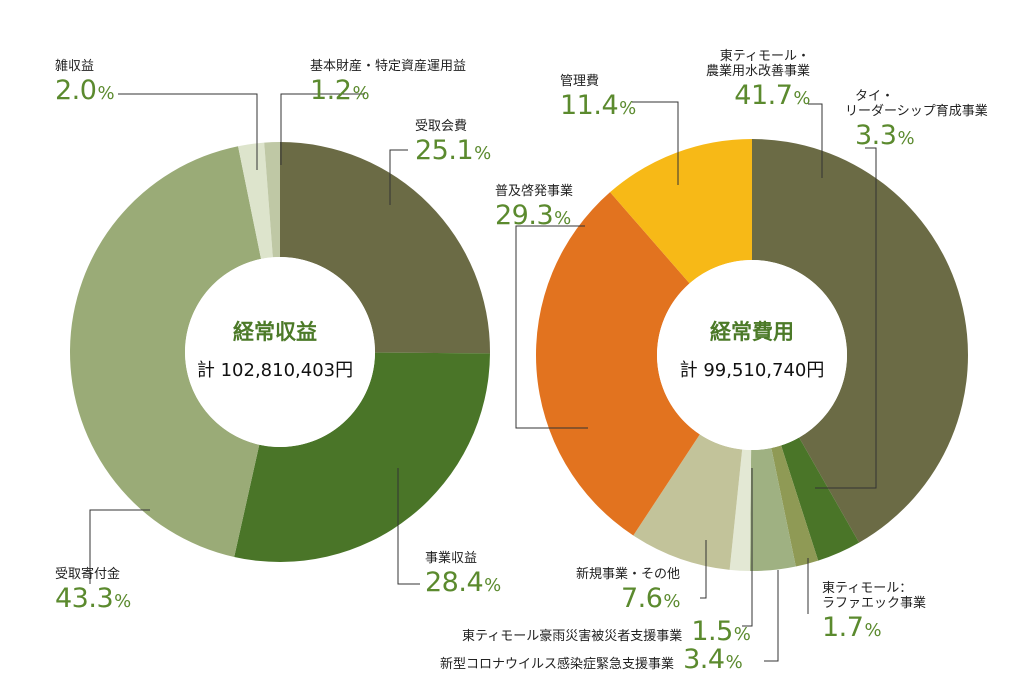 This screenshot has height=676, width=1024. What do you see at coordinates (441, 126) in the screenshot?
I see `slice-label: 受取会費` at bounding box center [441, 126].